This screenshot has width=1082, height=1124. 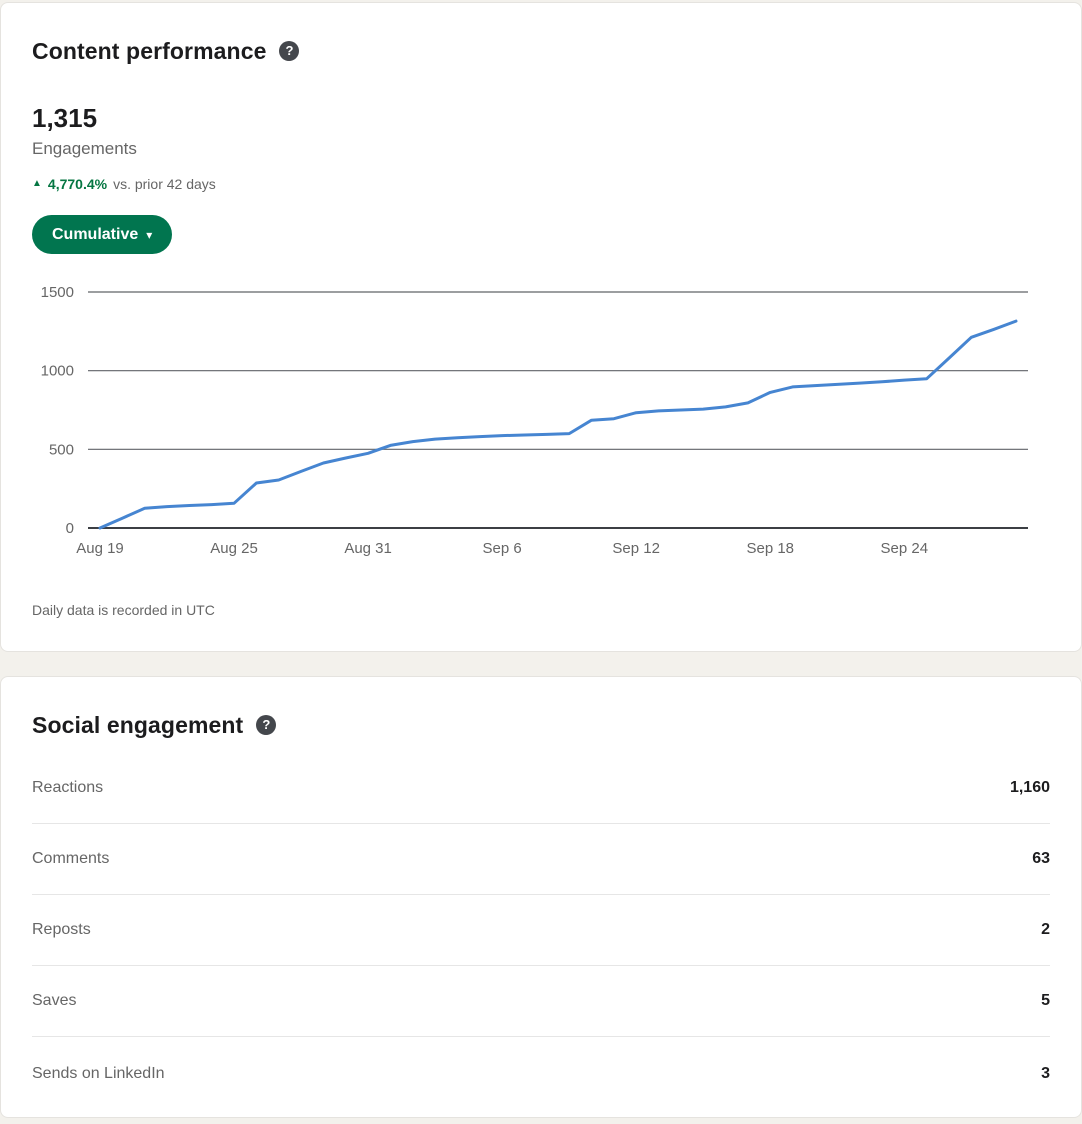 I want to click on content-performance-header: Content performance ?, so click(x=541, y=51).